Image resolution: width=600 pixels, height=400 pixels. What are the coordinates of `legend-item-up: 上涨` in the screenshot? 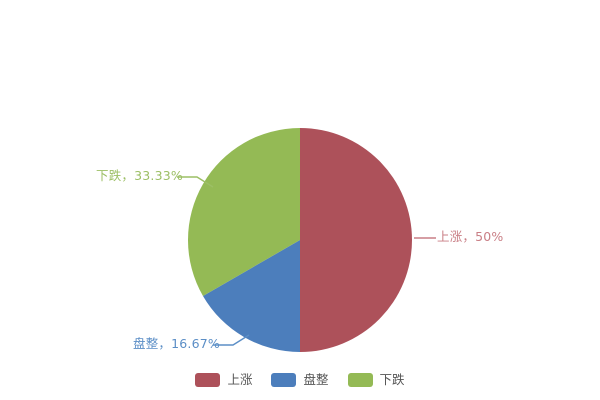 It's located at (223, 380).